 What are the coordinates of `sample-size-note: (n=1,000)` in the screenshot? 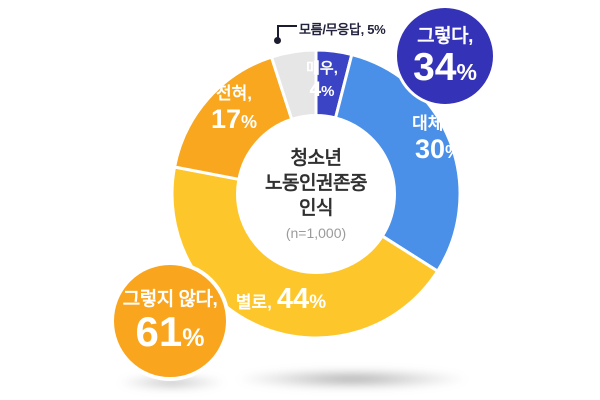 It's located at (316, 233).